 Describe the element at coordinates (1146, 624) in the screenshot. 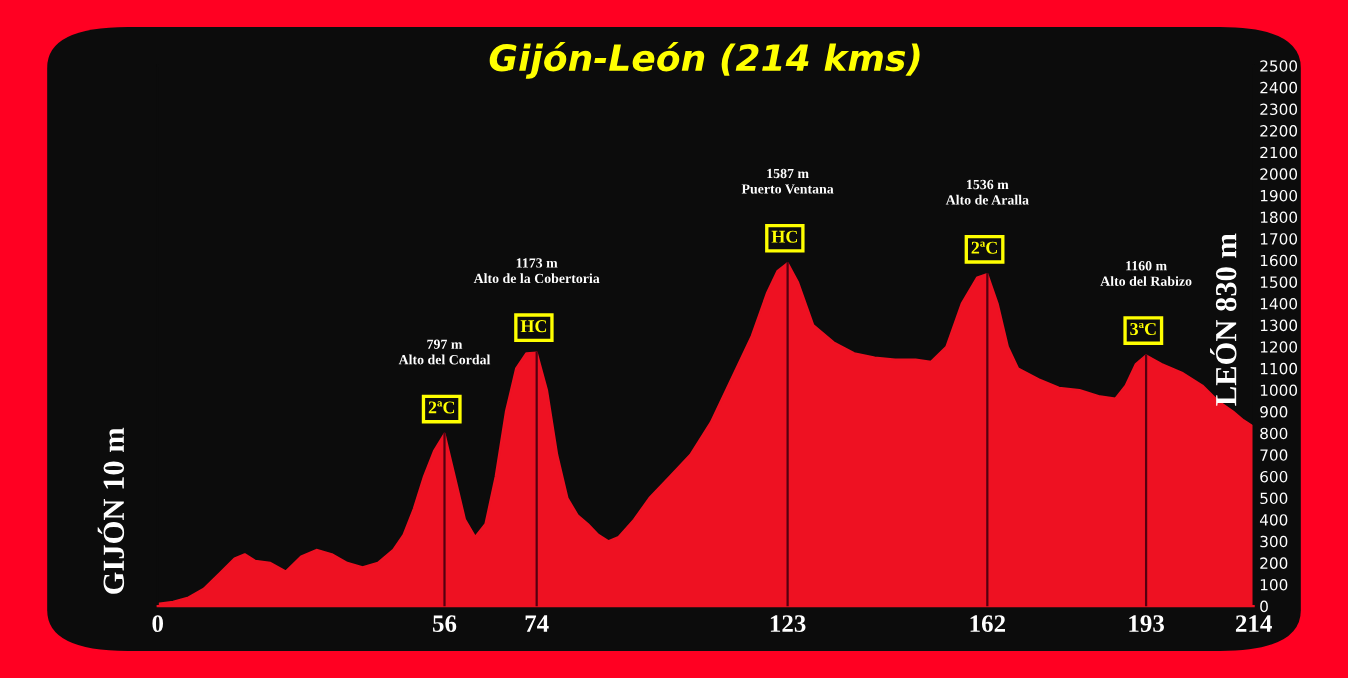

I see `x-tick-label: 193` at that location.